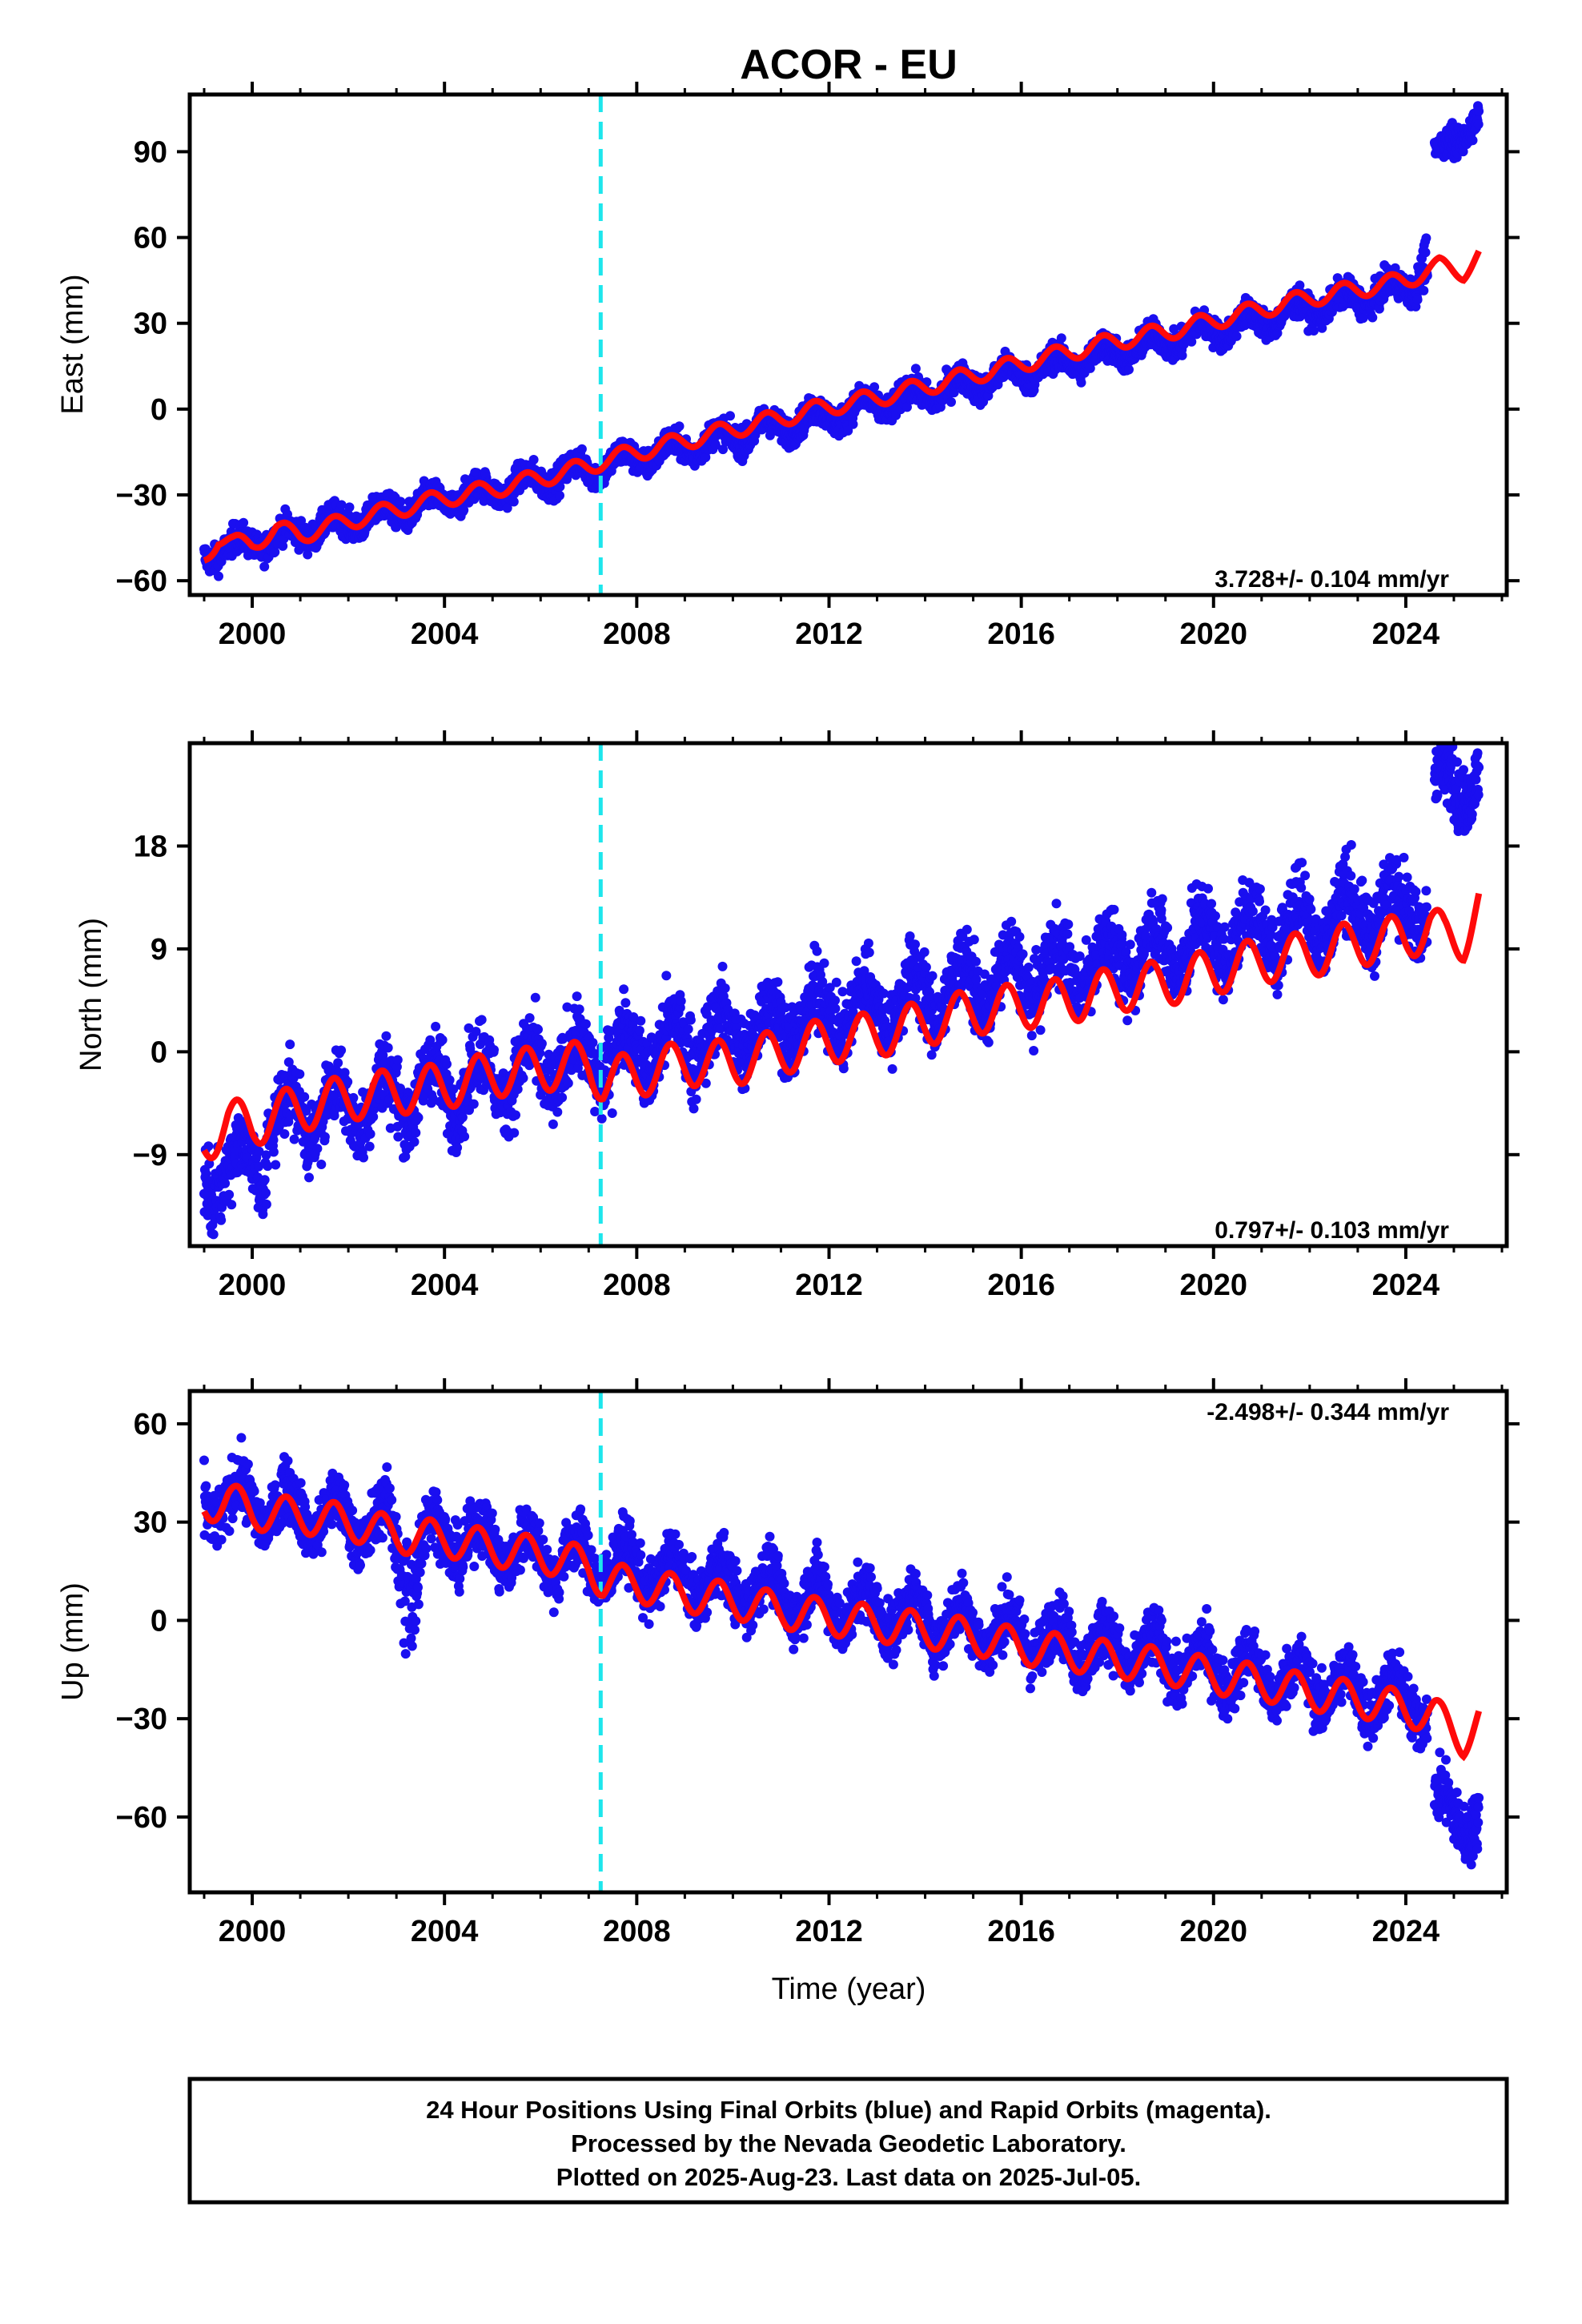  I want to click on east-y-tick-label: 60, so click(151, 239).